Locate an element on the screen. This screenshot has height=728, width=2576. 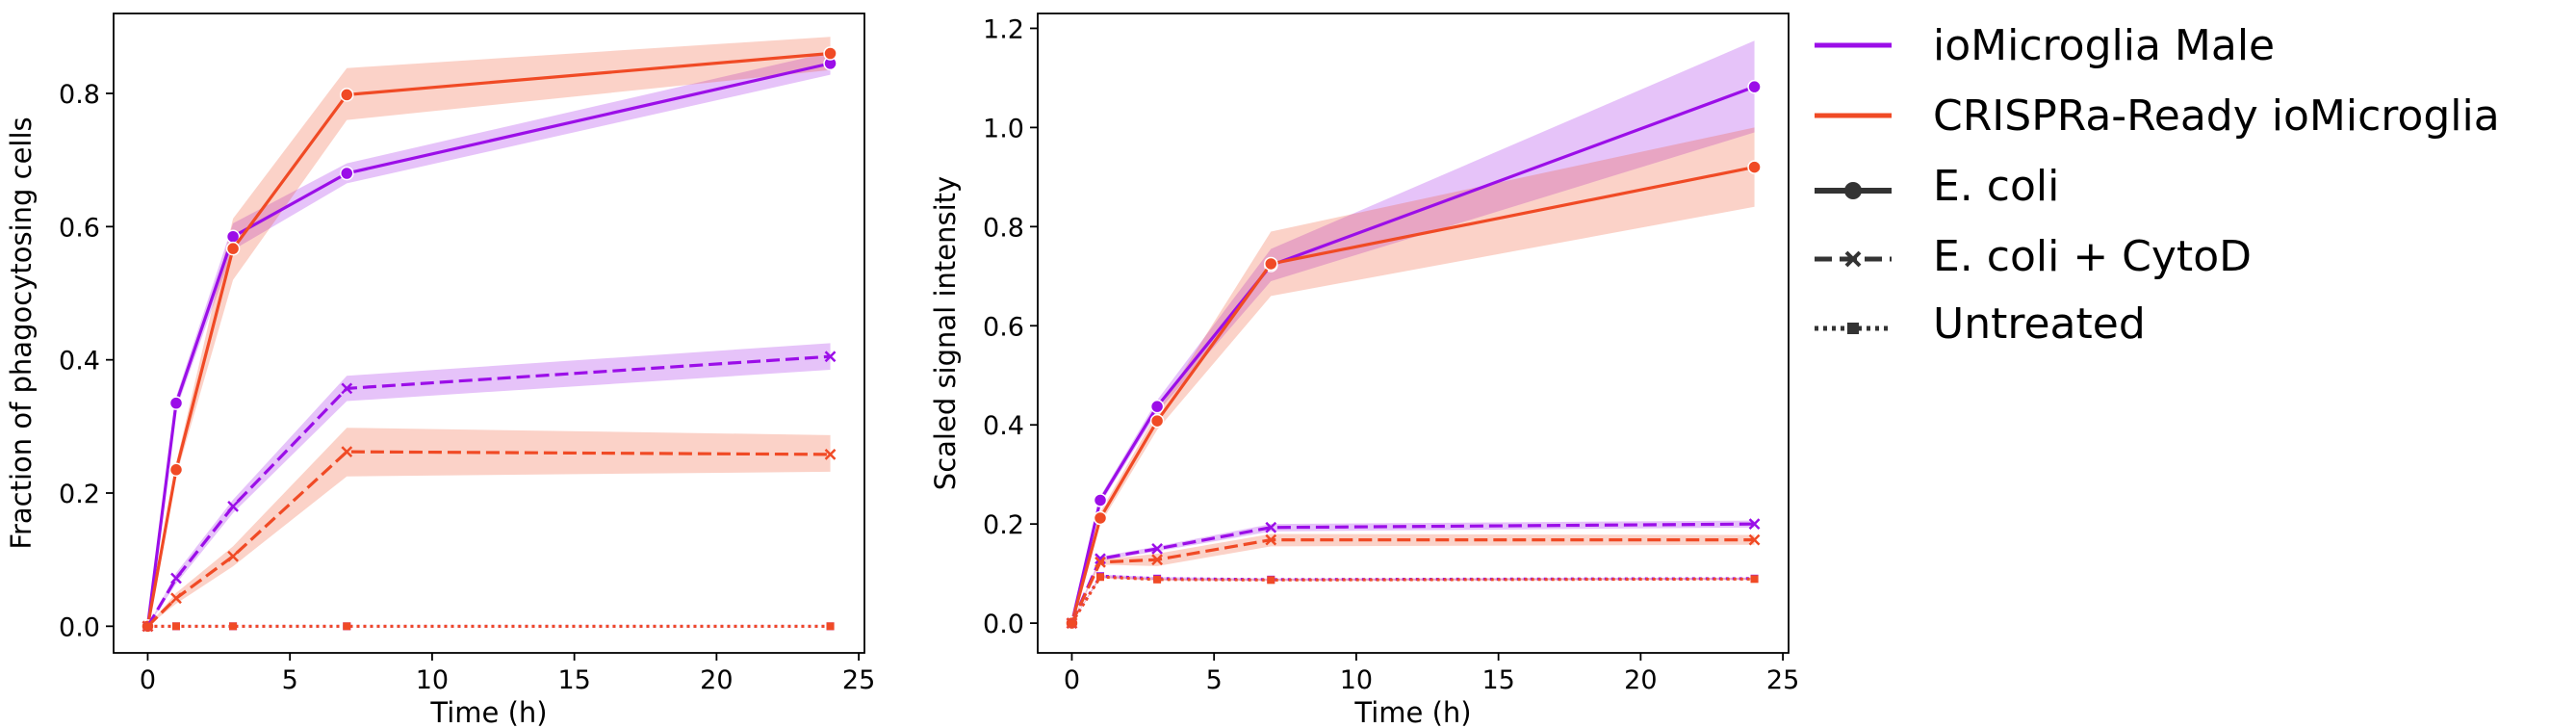
line-crispra-ready-iomicroglia-untreated is located at coordinates (1413, 599).